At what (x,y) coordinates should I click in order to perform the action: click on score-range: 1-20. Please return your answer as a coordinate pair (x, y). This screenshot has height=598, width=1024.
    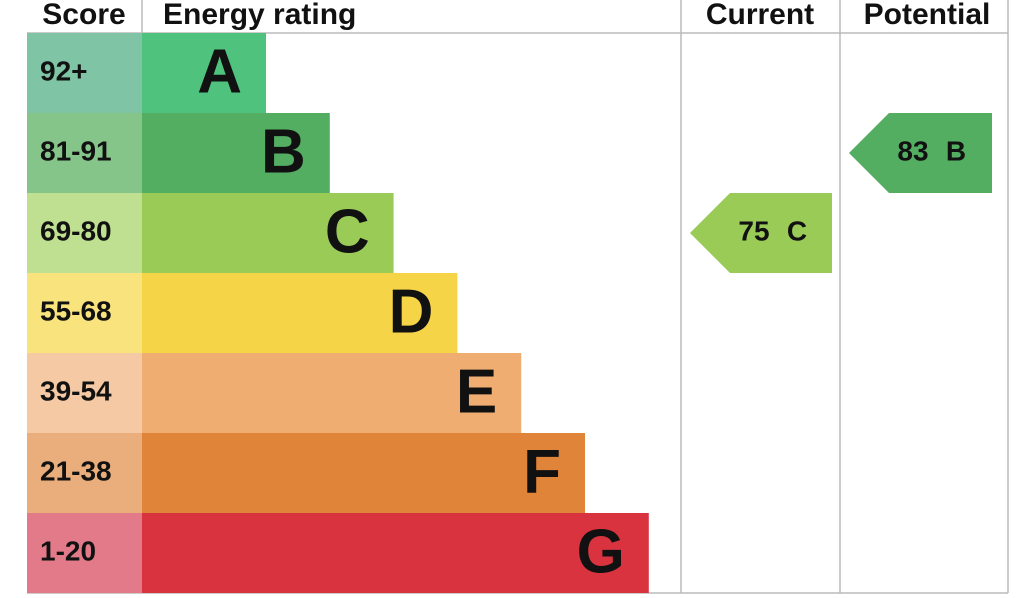
    Looking at the image, I should click on (68, 550).